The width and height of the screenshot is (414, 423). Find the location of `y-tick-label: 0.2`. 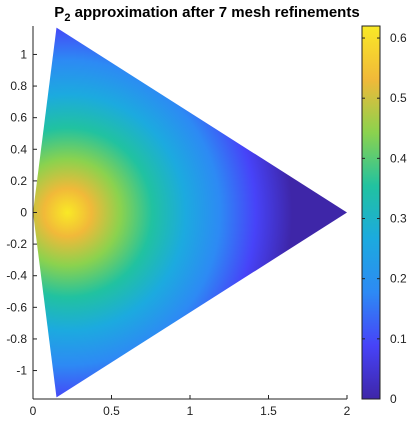

y-tick-label: 0.2 is located at coordinates (18, 181).